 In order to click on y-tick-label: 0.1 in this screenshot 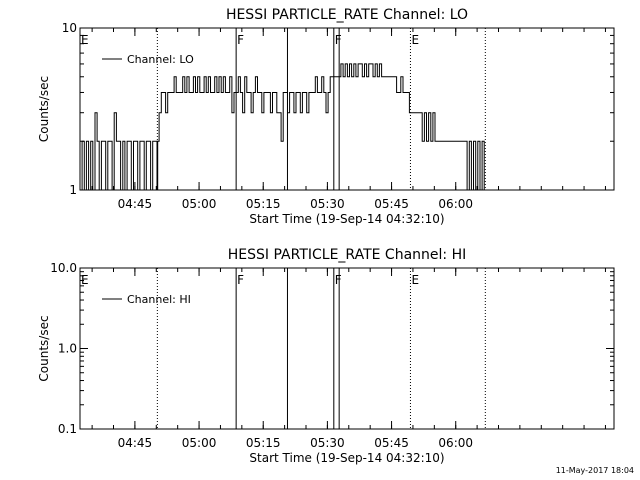, I will do `click(67, 429)`.